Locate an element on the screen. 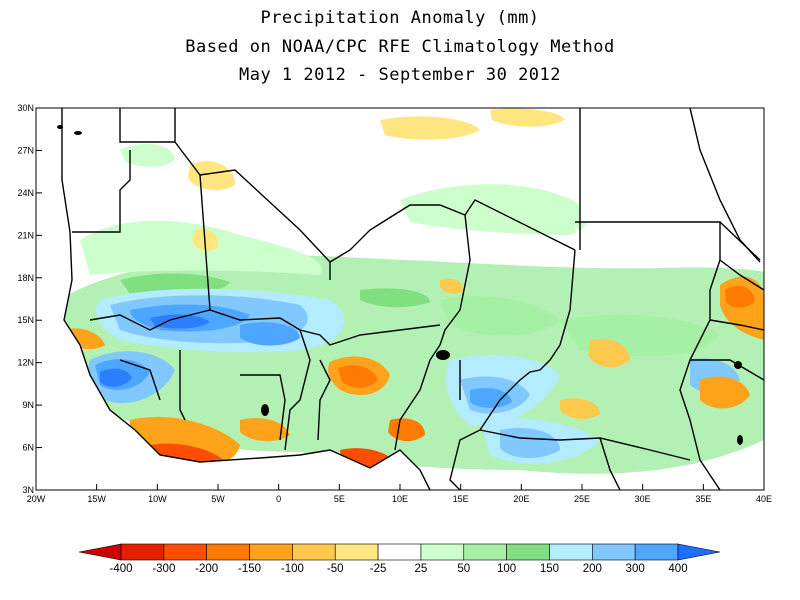 The width and height of the screenshot is (800, 600). colorbar-label: 200 is located at coordinates (592, 569).